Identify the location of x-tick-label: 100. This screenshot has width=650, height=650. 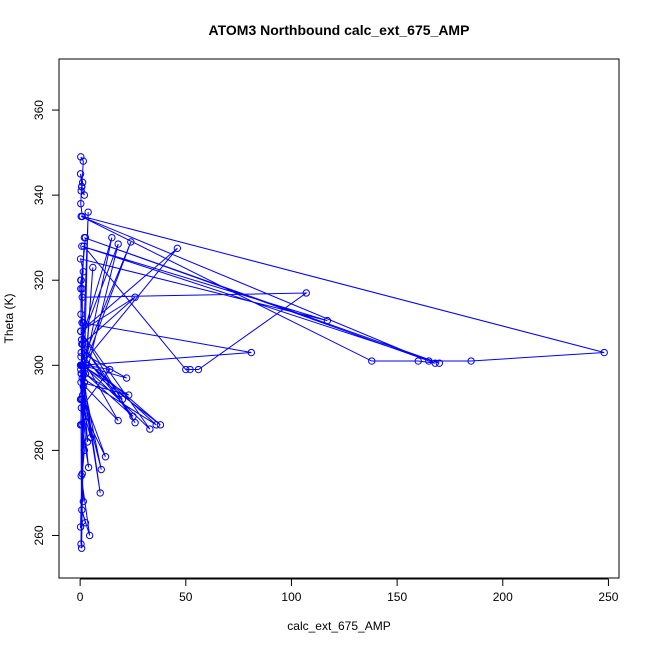
(291, 597).